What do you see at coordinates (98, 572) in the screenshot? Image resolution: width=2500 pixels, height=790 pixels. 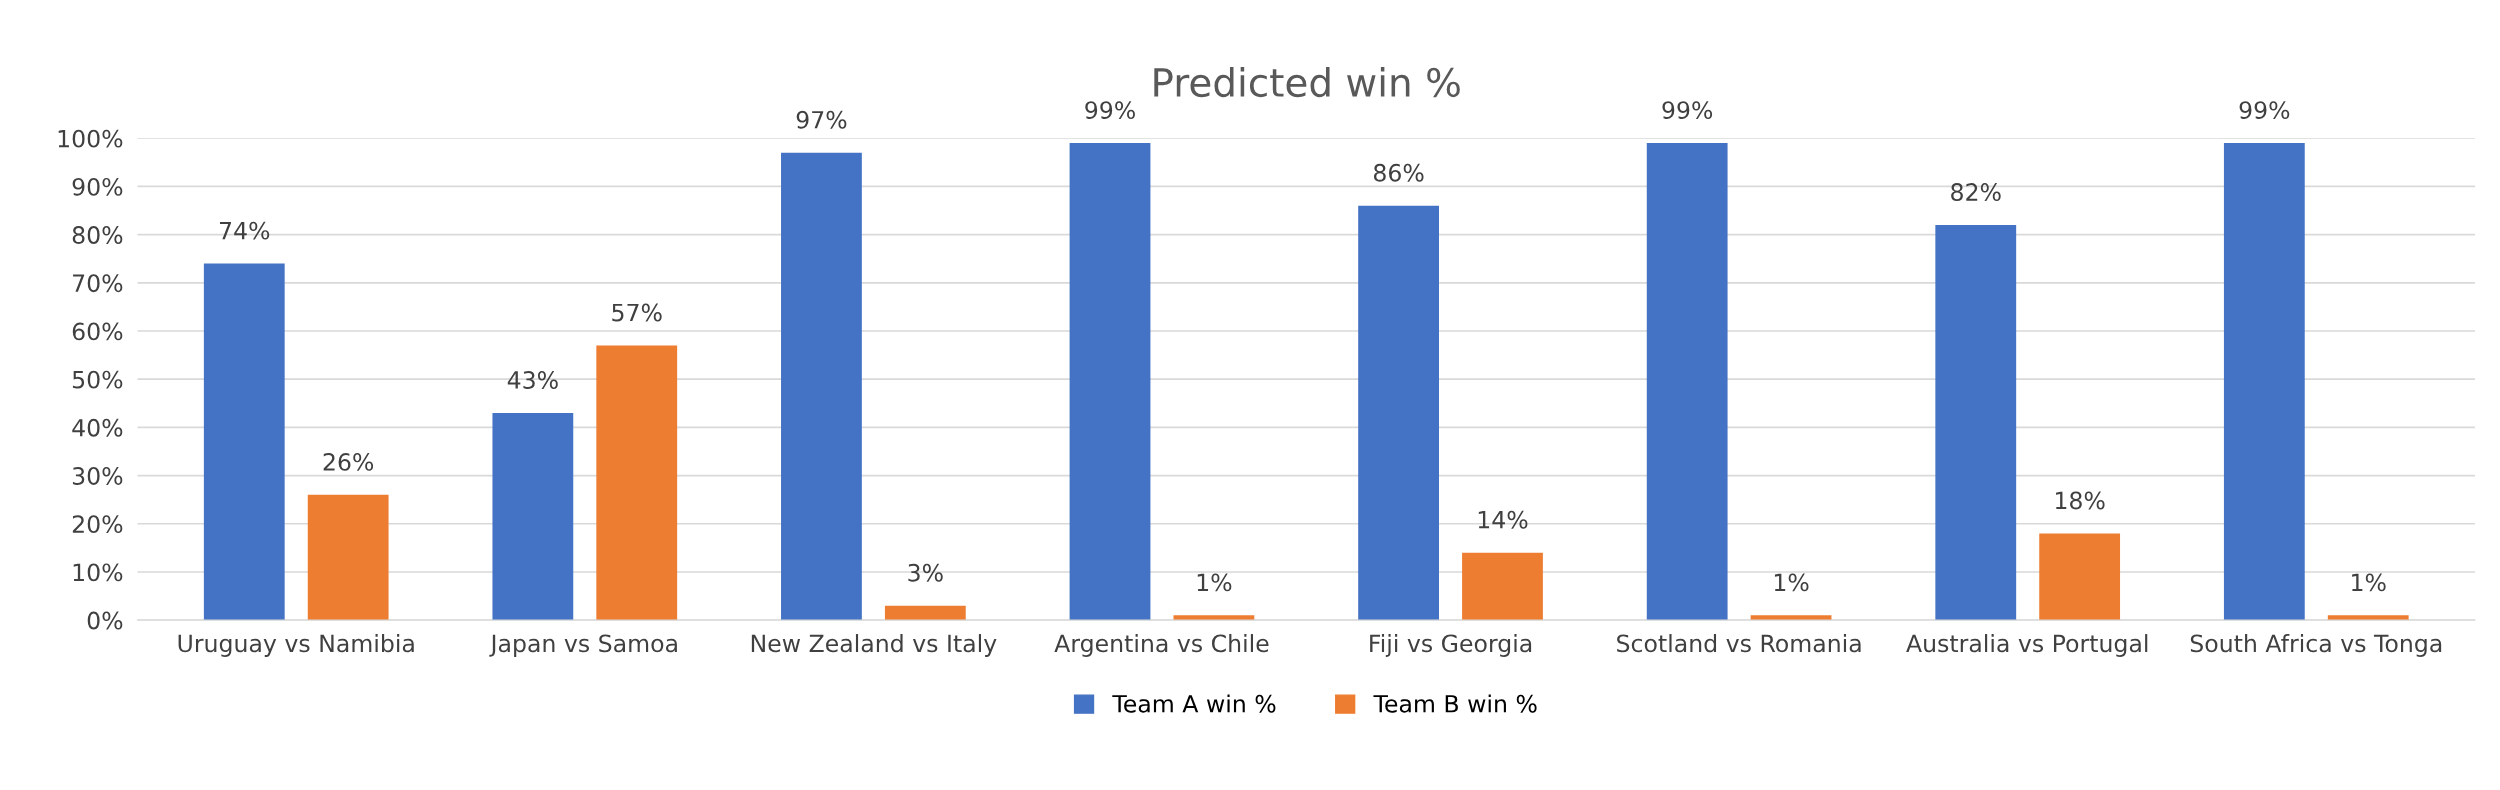 I see `y-tick-label: 10%` at bounding box center [98, 572].